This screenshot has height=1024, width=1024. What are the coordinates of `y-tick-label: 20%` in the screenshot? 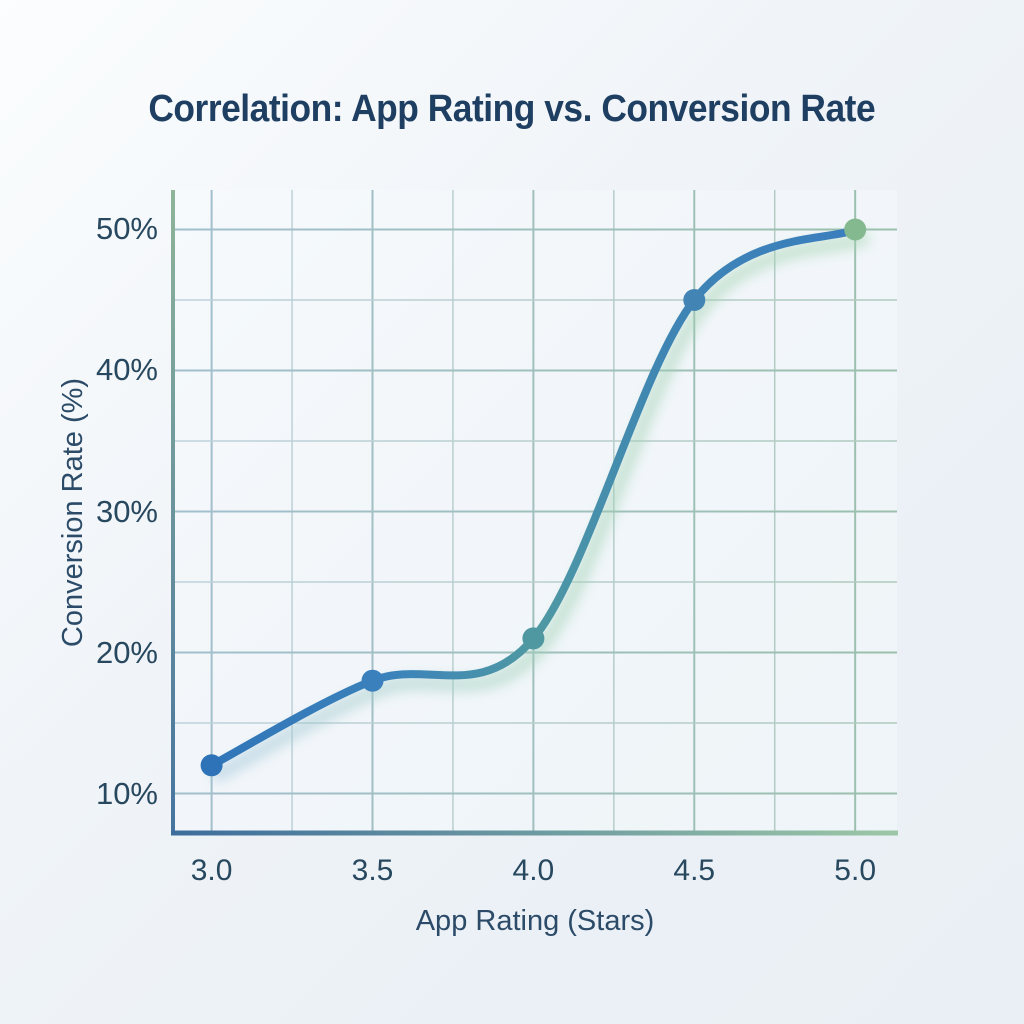 It's located at (126, 652).